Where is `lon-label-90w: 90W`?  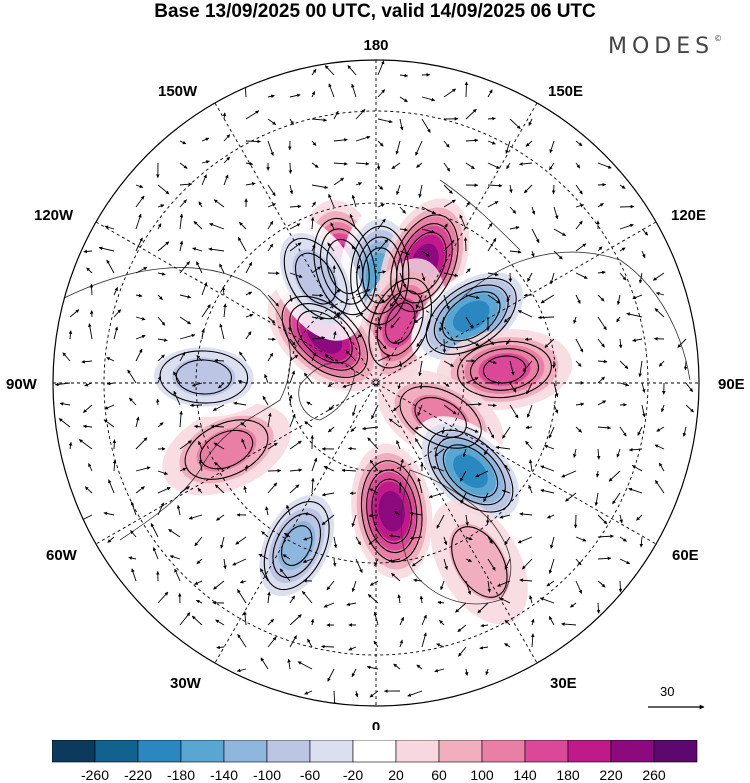
lon-label-90w: 90W is located at coordinates (22, 384).